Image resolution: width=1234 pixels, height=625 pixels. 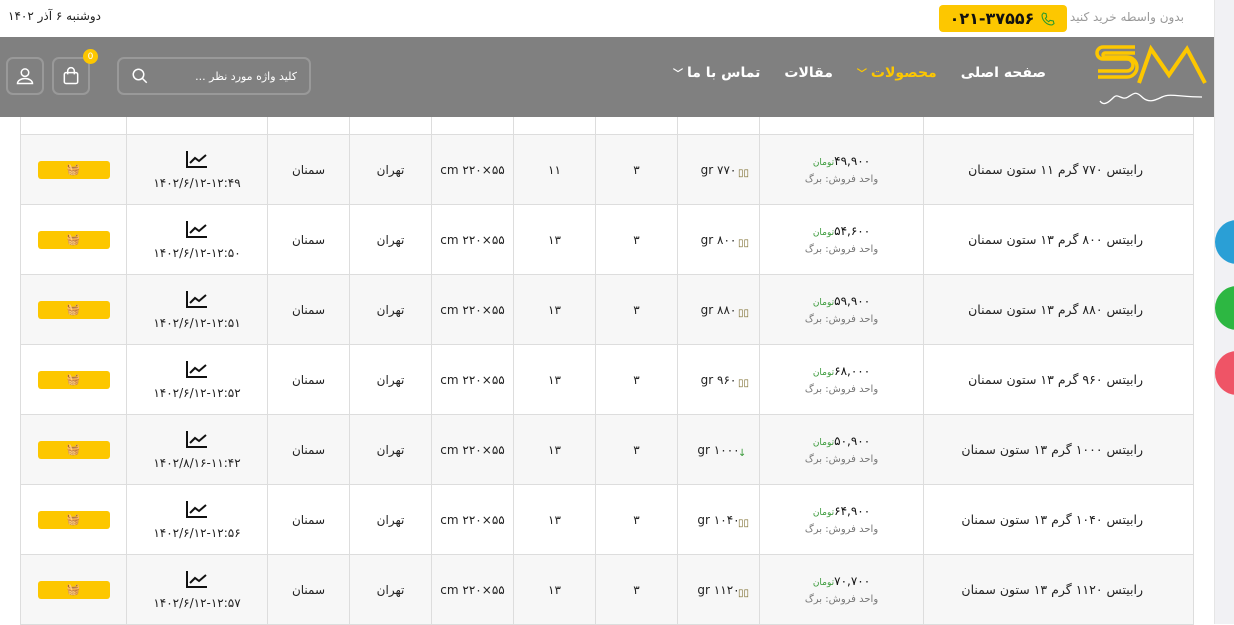 What do you see at coordinates (831, 519) in the screenshot?
I see `price-cell: ▯▯ ۶۴,۹۰۰تومان واحد فروش: برگ` at bounding box center [831, 519].